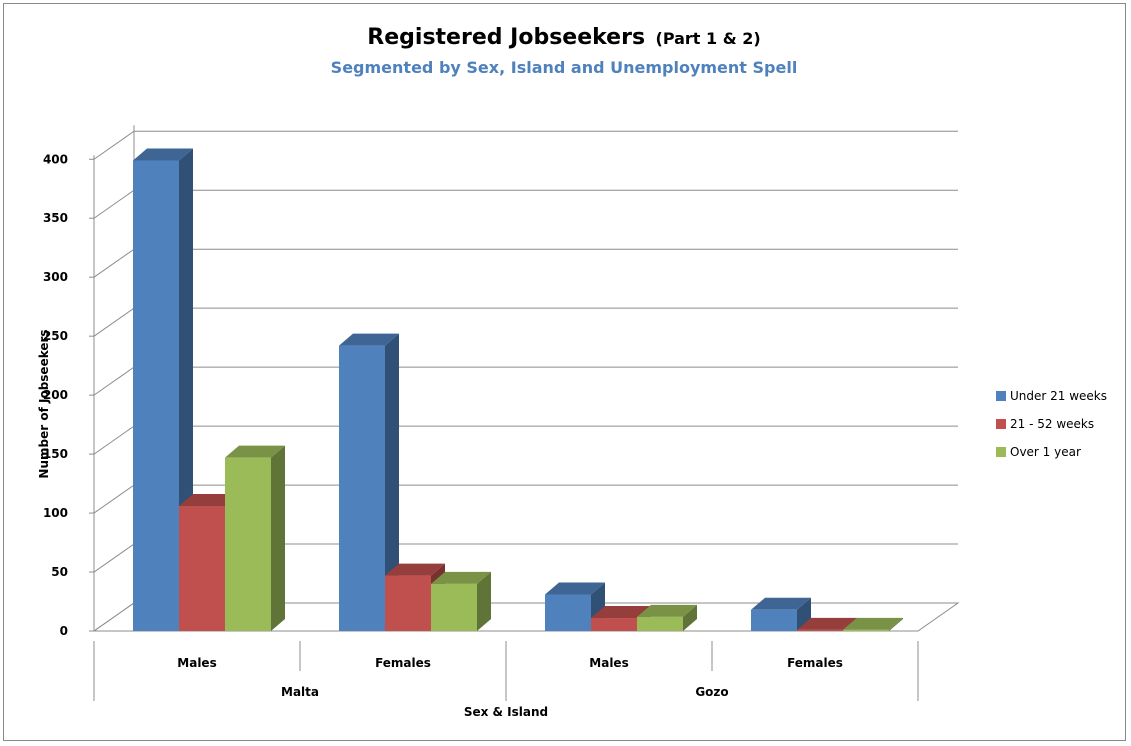 Image resolution: width=1131 pixels, height=746 pixels. I want to click on chart-title: Registered Jobseekers (Part 1 & 2), so click(563, 37).